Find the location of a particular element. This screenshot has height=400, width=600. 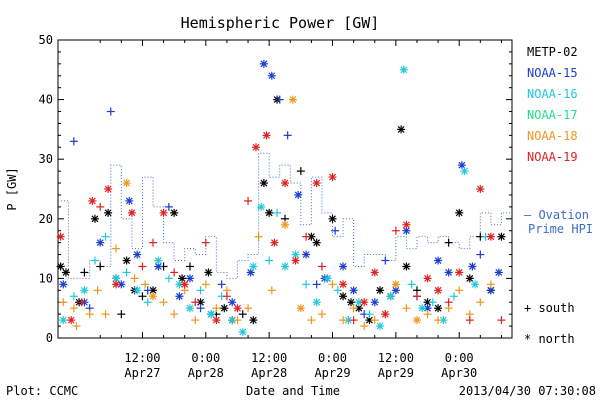

marker-legend-entry: + south is located at coordinates (549, 308).